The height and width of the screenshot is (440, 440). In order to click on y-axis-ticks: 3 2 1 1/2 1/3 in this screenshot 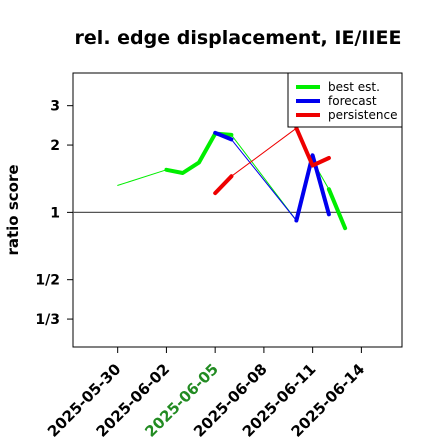, I will do `click(54, 213)`.